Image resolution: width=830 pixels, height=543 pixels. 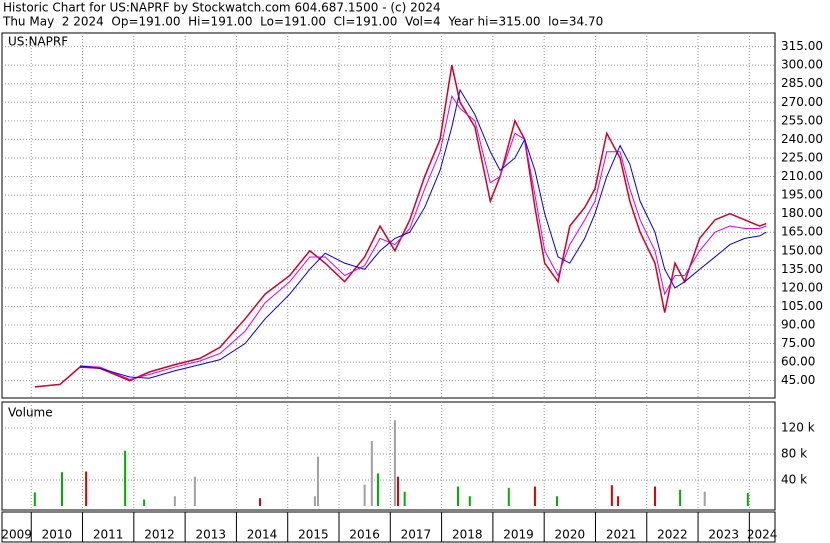 I want to click on y-tick-label: 45.00, so click(x=798, y=380).